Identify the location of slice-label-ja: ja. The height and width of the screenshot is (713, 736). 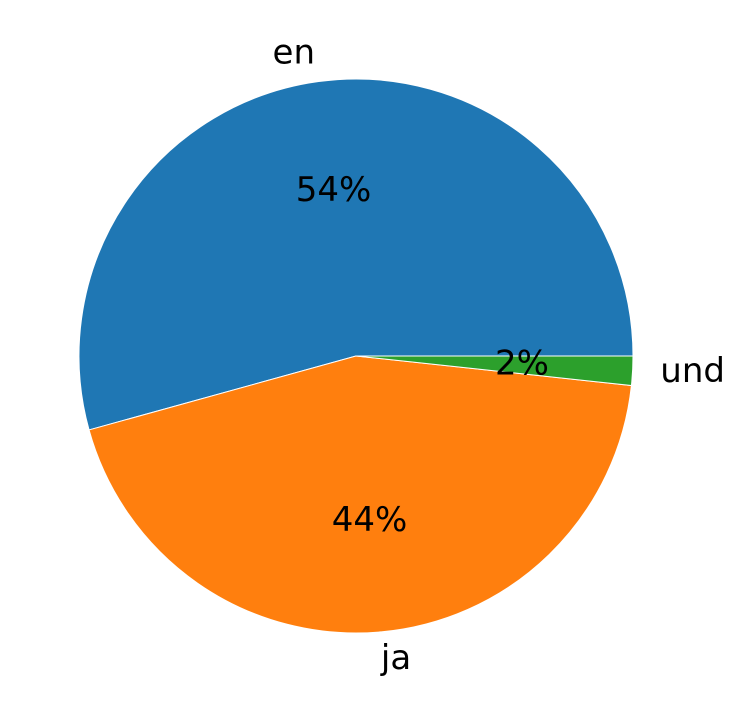
(395, 658).